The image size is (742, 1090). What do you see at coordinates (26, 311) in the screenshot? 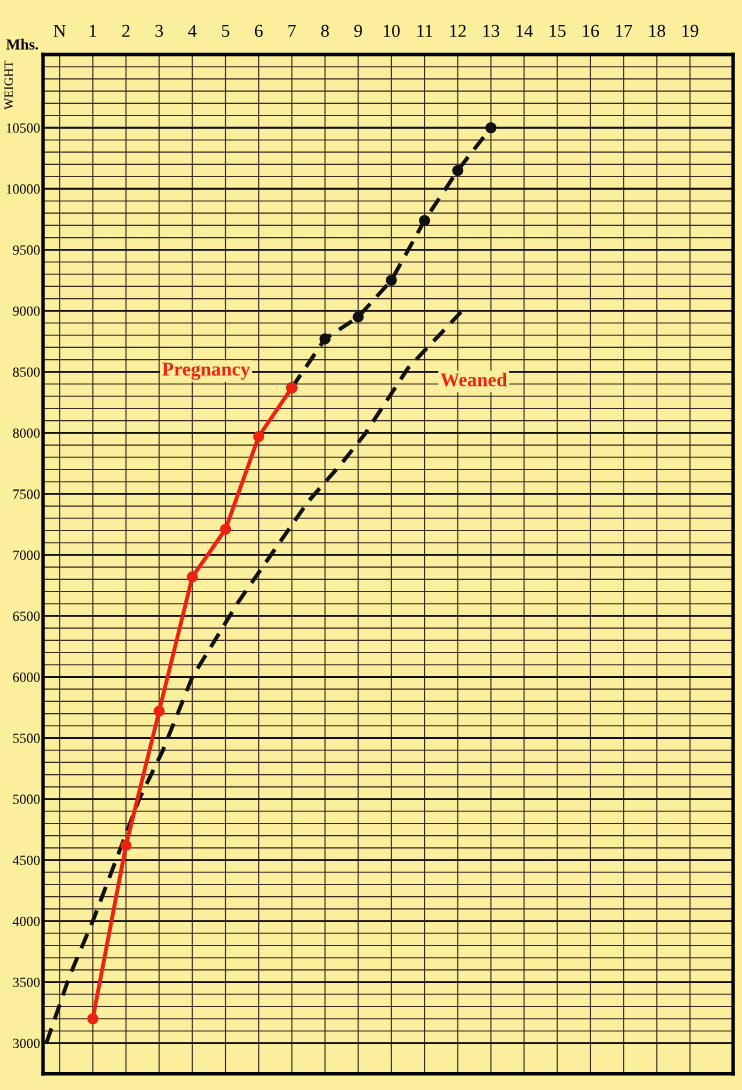
I see `y-tick-label: 9000` at bounding box center [26, 311].